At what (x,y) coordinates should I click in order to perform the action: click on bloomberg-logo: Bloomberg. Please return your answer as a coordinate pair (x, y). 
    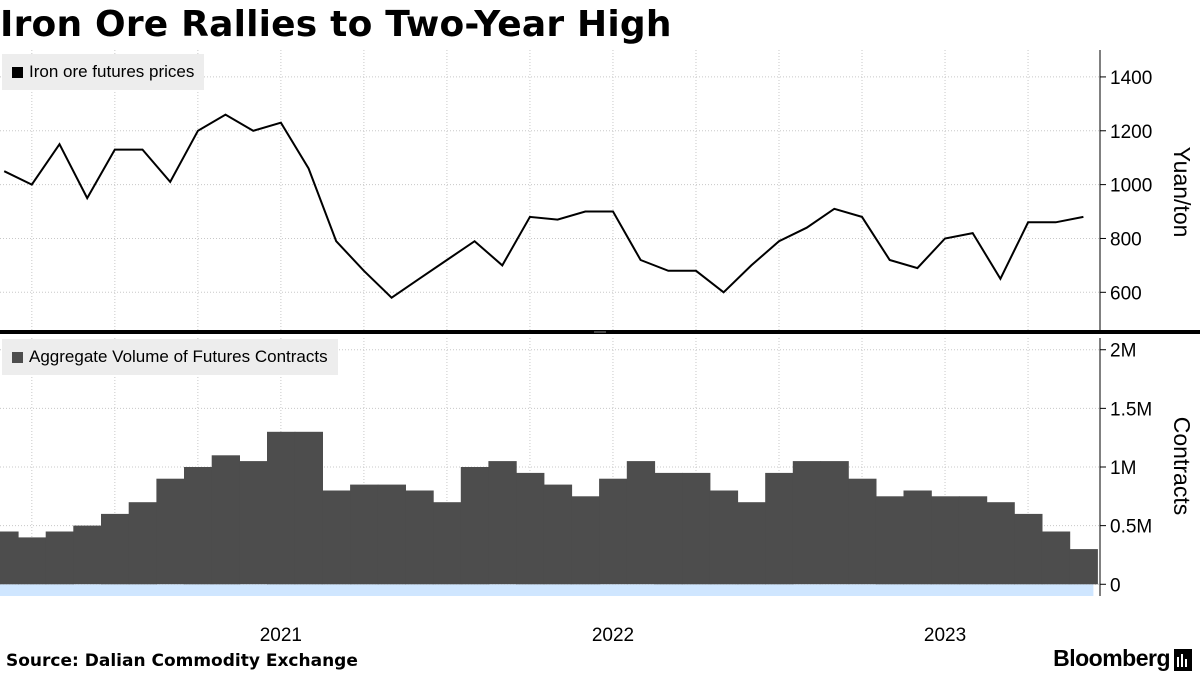
    Looking at the image, I should click on (1122, 658).